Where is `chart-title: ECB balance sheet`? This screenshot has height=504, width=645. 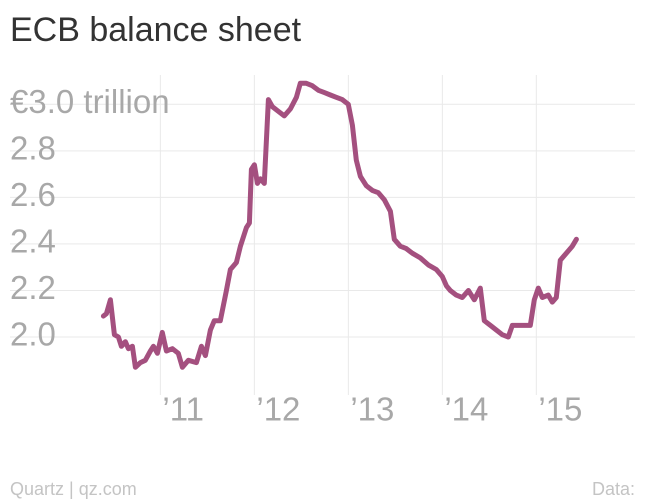 chart-title: ECB balance sheet is located at coordinates (156, 30).